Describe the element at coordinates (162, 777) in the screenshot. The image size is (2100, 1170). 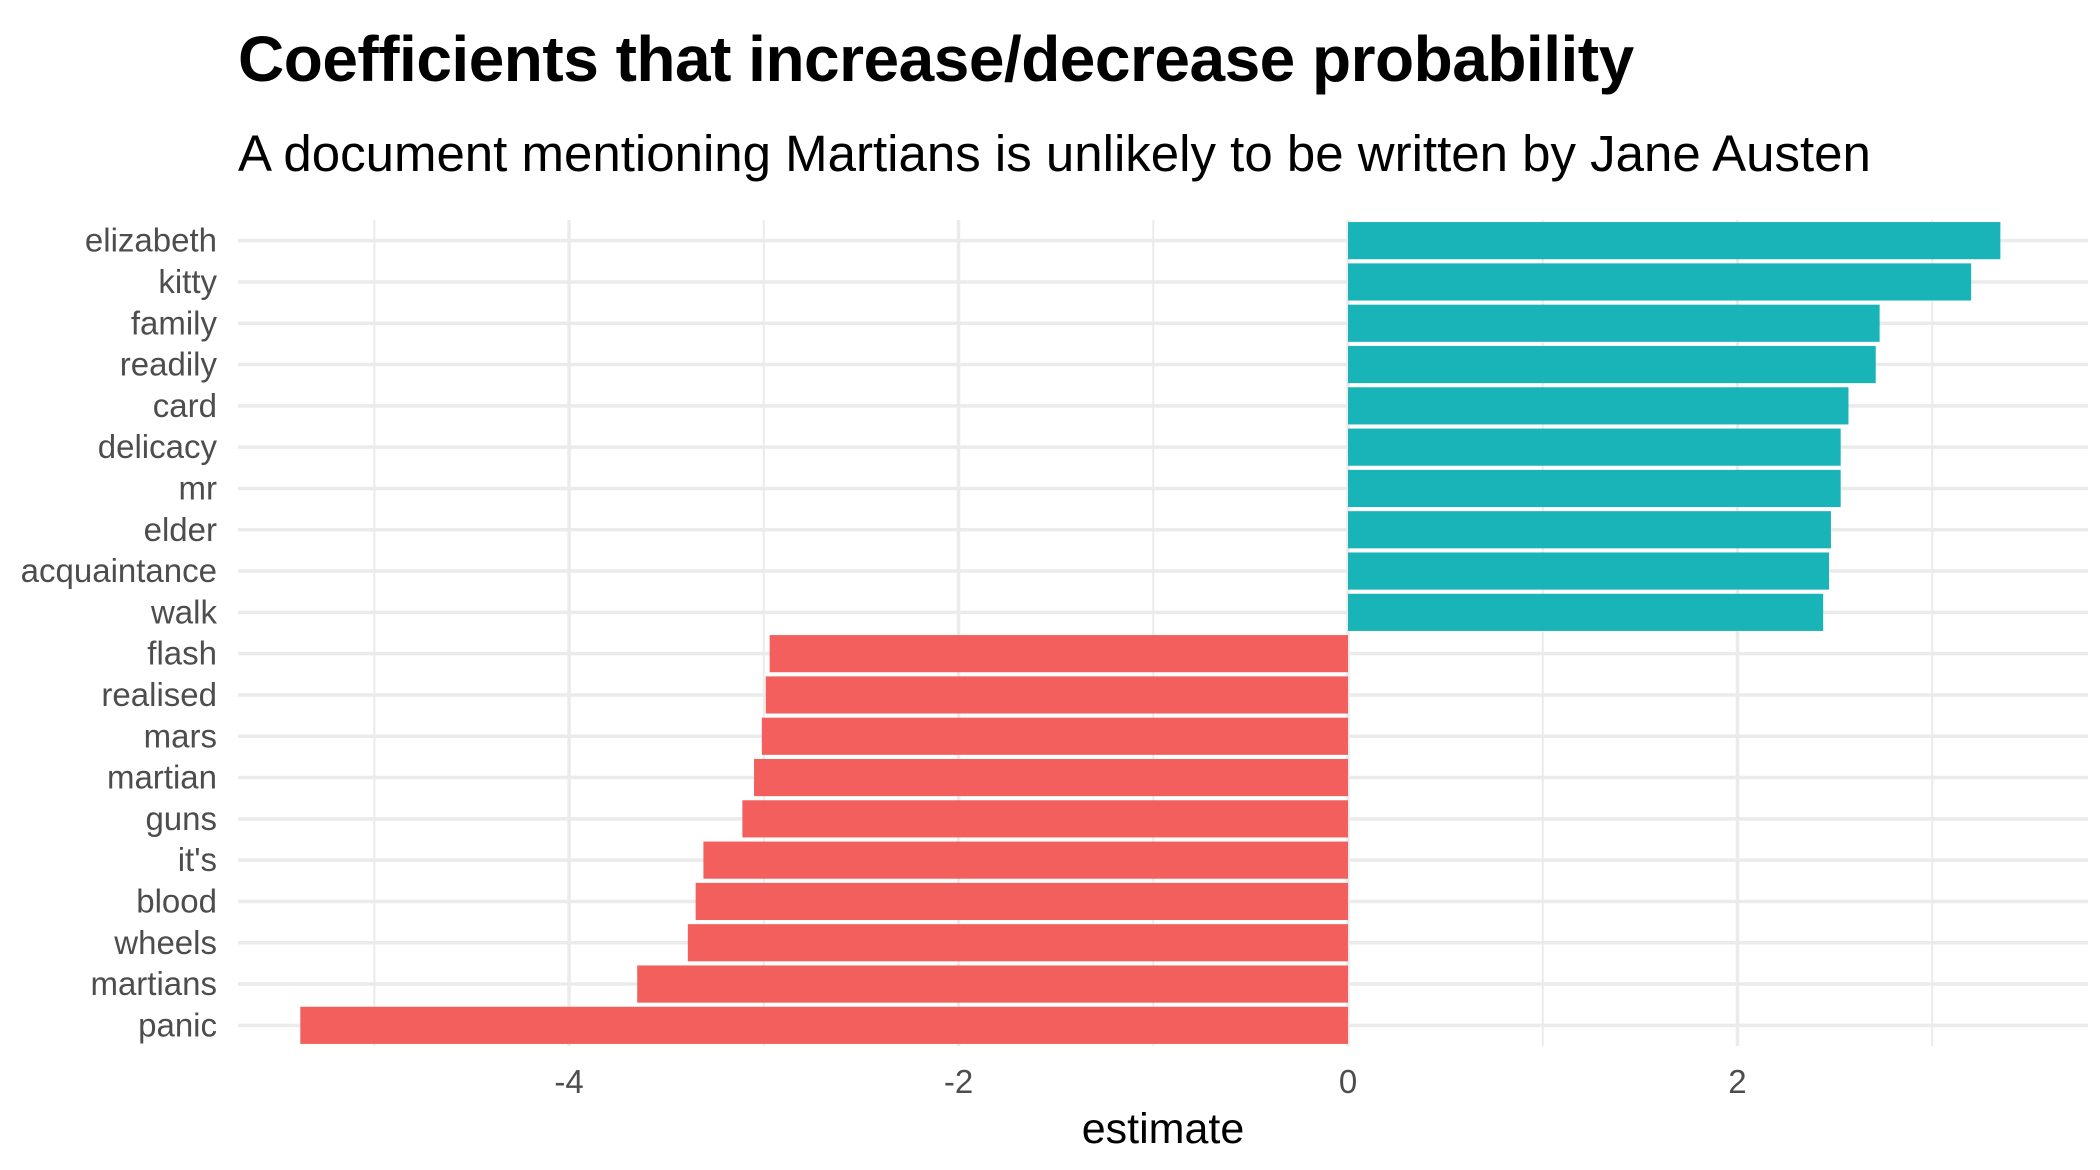
I see `y-tick-label: martian` at that location.